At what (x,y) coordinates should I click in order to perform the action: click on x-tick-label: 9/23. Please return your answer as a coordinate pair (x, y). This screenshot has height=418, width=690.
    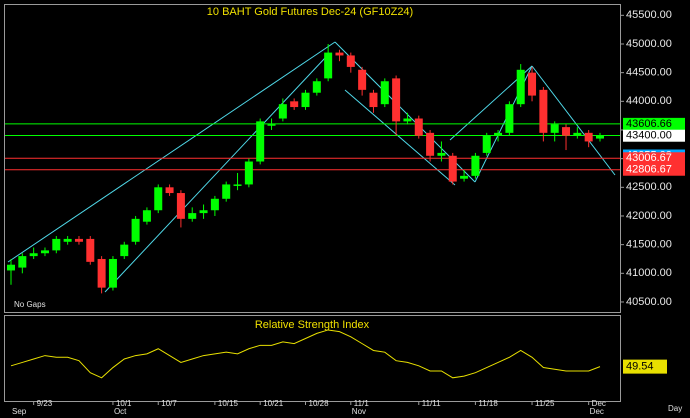
    Looking at the image, I should click on (45, 403).